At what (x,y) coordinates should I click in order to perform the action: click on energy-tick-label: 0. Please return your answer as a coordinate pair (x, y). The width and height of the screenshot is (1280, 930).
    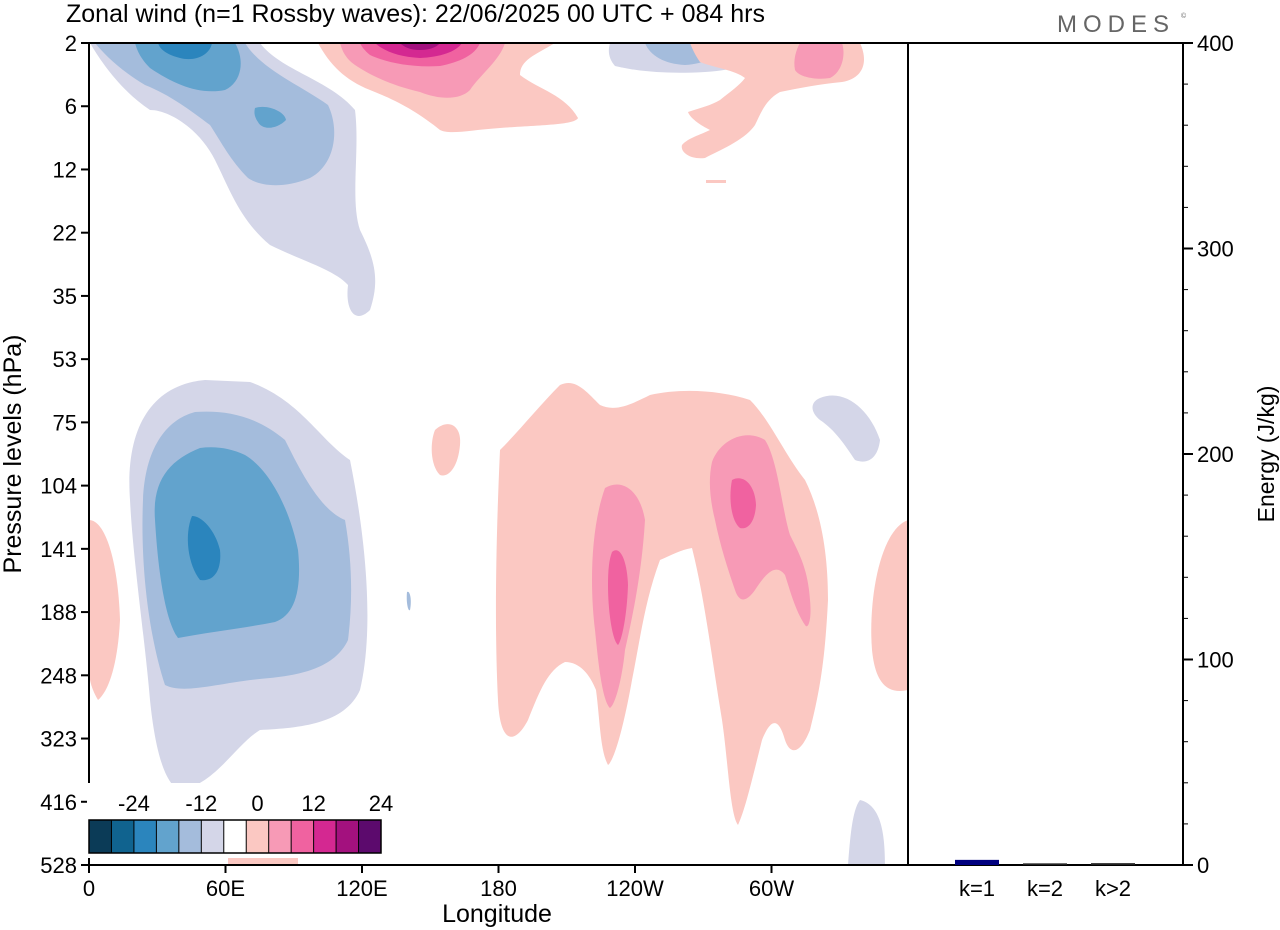
    Looking at the image, I should click on (1203, 865).